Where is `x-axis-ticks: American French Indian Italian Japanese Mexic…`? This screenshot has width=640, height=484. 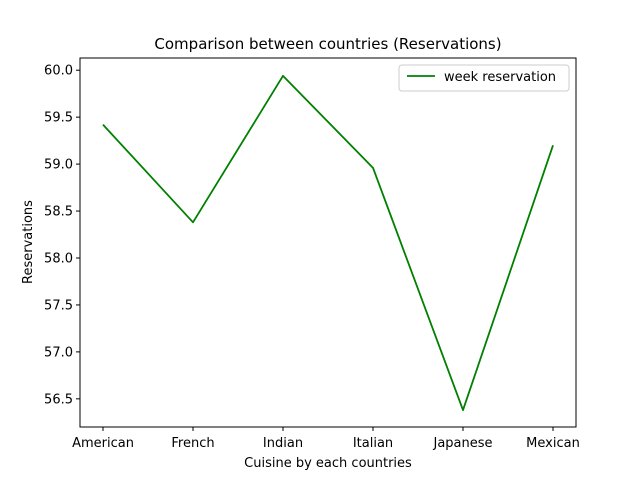 x-axis-ticks: American French Indian Italian Japanese Mexic… is located at coordinates (326, 439).